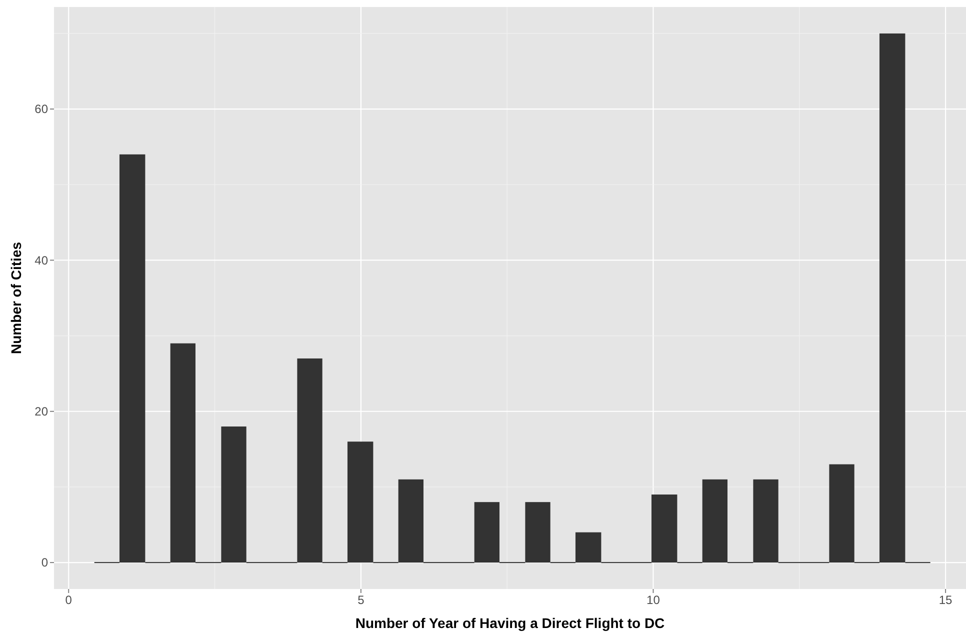 Image resolution: width=966 pixels, height=633 pixels. I want to click on y-tick-label: 60, so click(41, 109).